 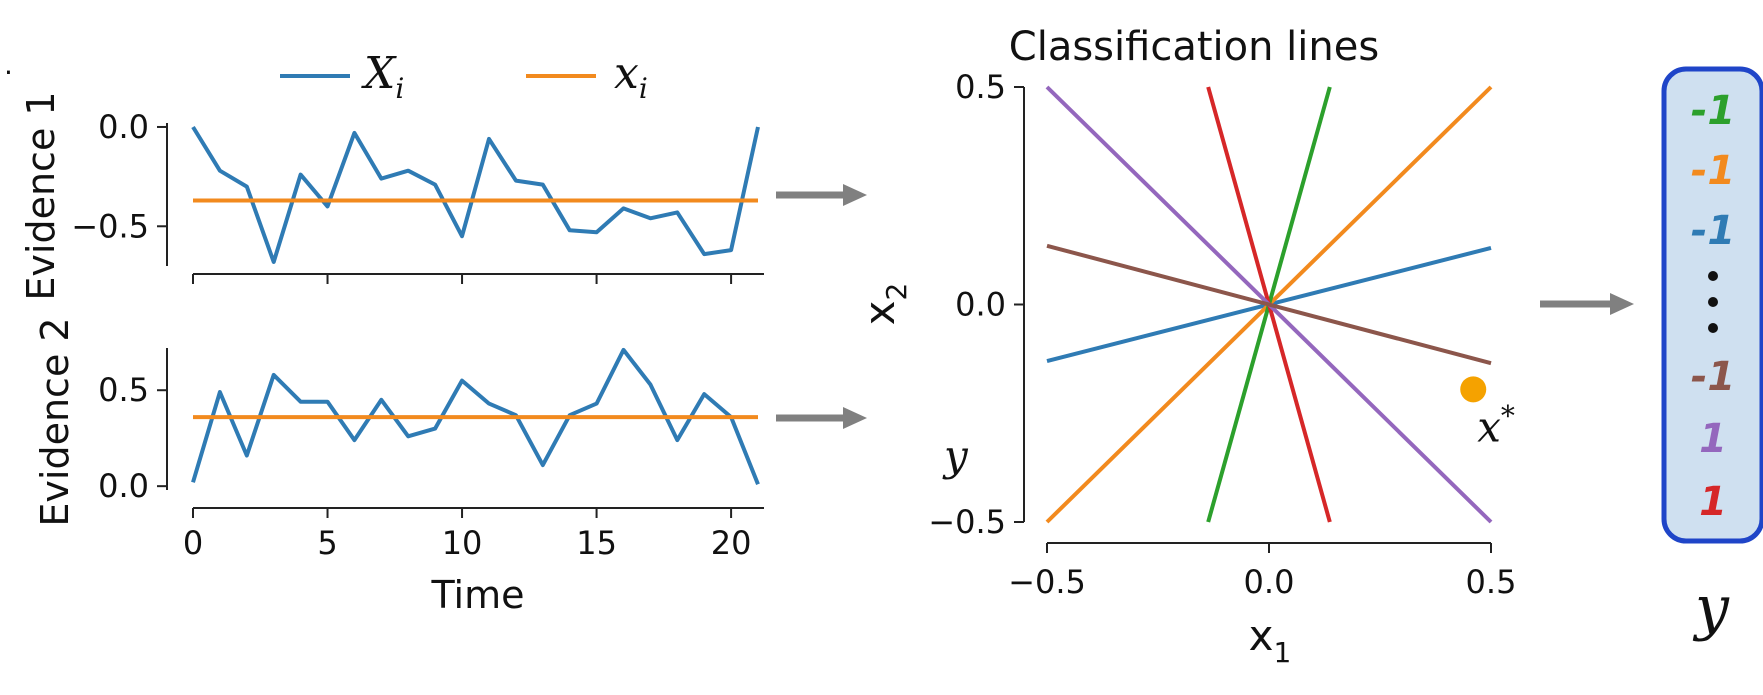 I want to click on classification-annotation-y: y, so click(x=955, y=455).